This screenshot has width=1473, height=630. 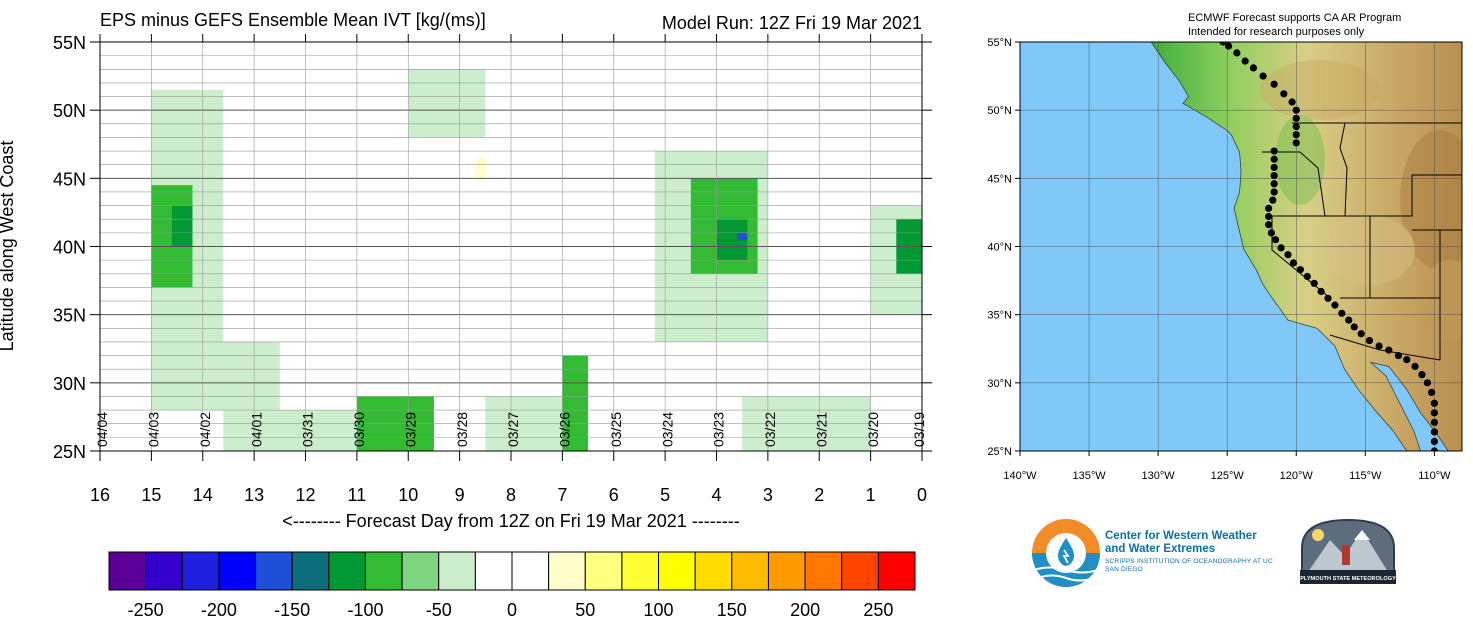 What do you see at coordinates (1294, 18) in the screenshot?
I see `map-title: ECMWF Forecast supports CA AR Program` at bounding box center [1294, 18].